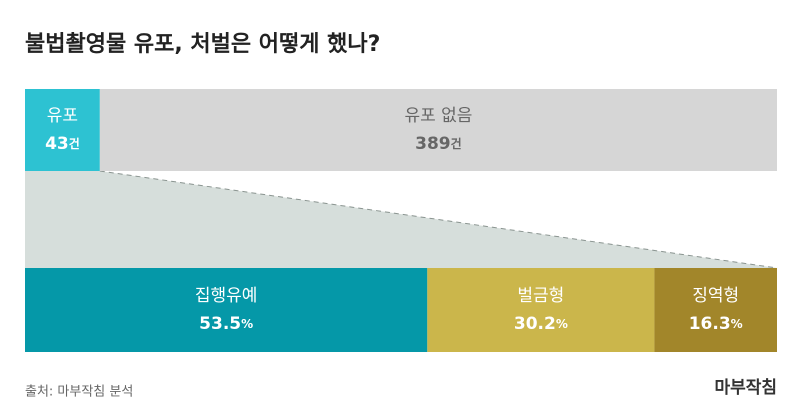 The width and height of the screenshot is (801, 415). What do you see at coordinates (226, 324) in the screenshot?
I see `value-label: 53.5%` at bounding box center [226, 324].